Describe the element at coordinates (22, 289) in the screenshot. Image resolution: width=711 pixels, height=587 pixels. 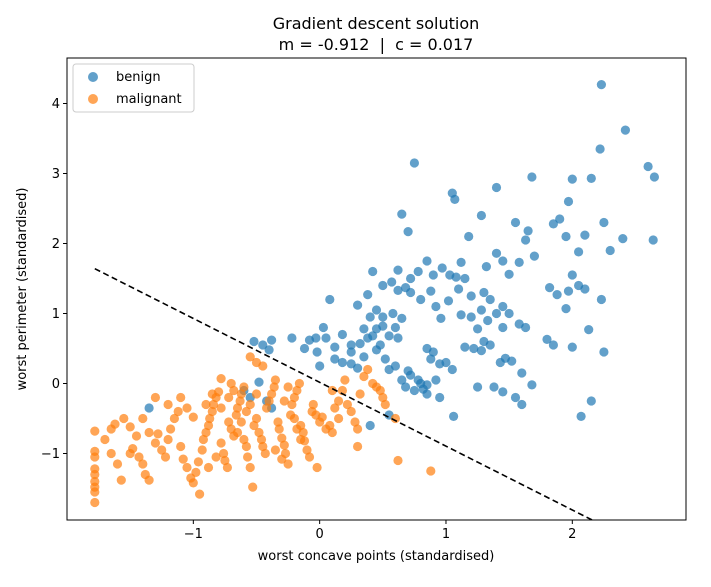
I see `y-axis-label: worst perimeter (standardised)` at that location.